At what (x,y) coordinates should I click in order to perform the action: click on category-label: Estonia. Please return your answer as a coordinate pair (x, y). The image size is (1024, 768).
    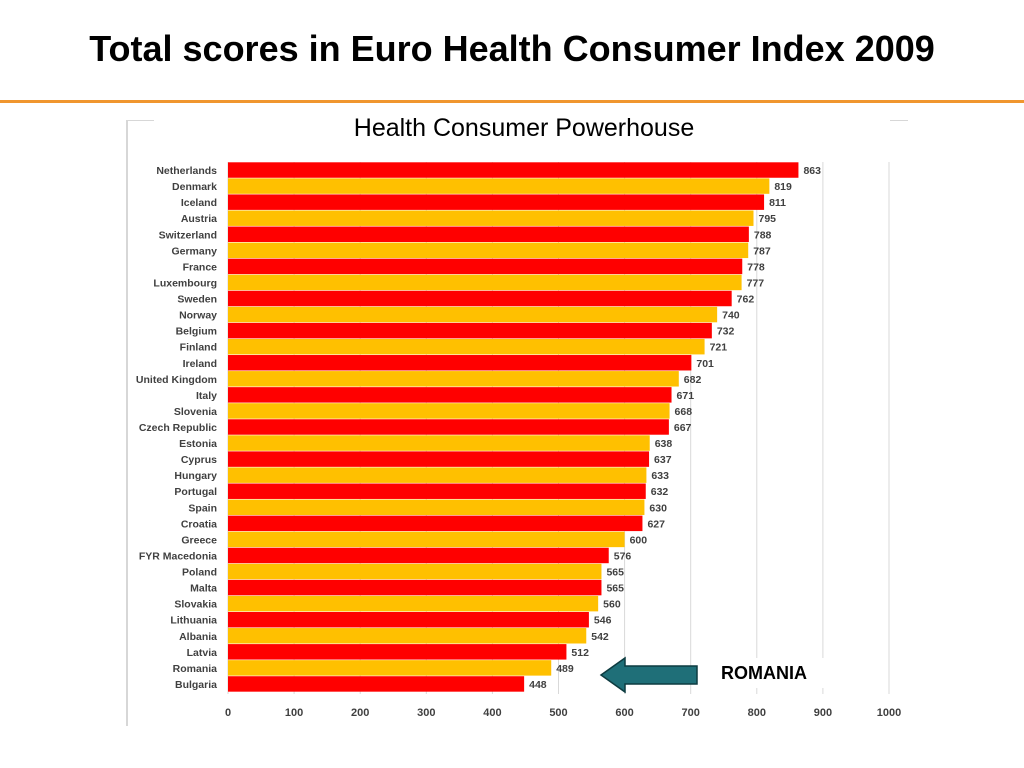
    Looking at the image, I should click on (198, 444).